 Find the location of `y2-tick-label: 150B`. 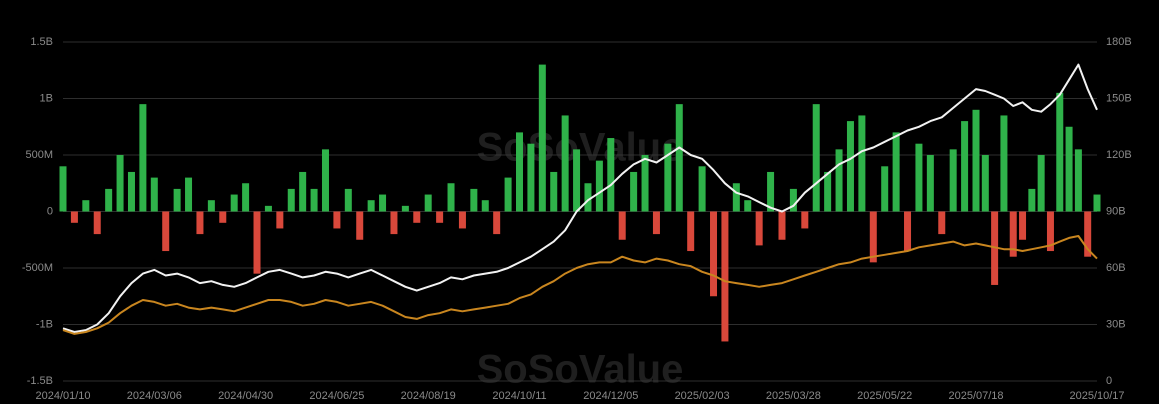

y2-tick-label: 150B is located at coordinates (1119, 98).